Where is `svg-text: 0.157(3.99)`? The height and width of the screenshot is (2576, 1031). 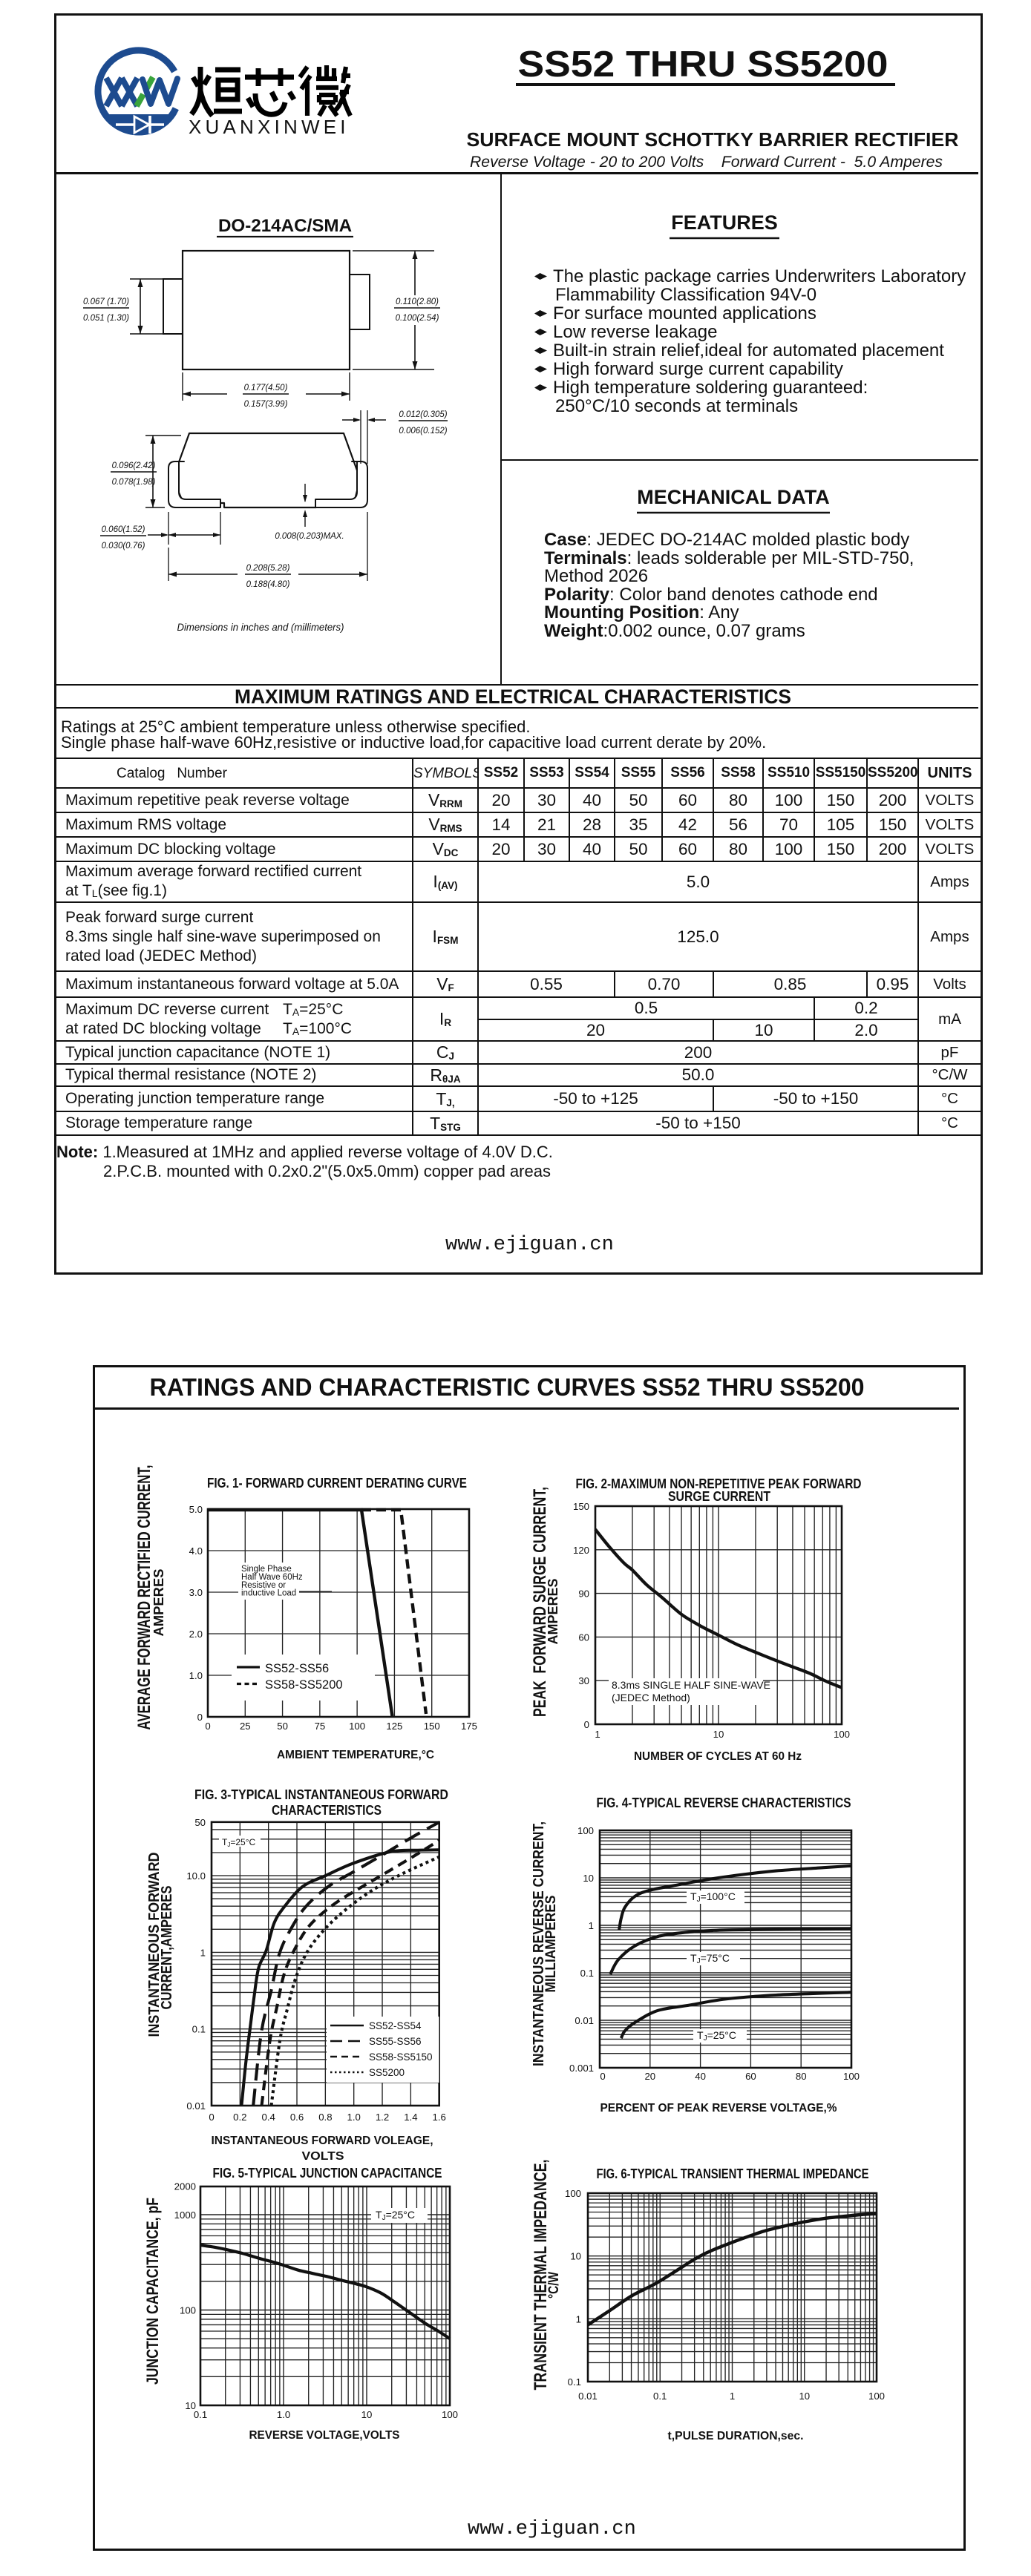 svg-text: 0.157(3.99) is located at coordinates (266, 404).